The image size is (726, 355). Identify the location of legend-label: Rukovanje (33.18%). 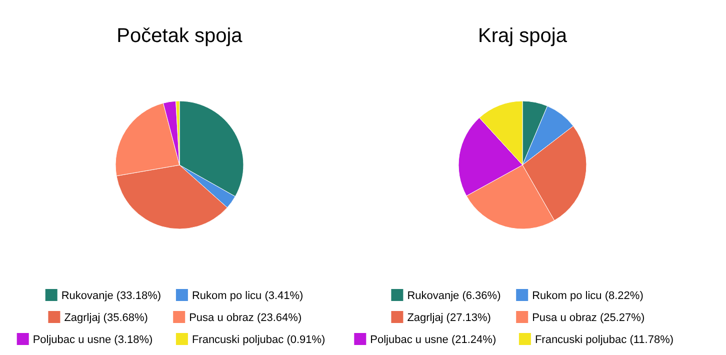
(111, 296).